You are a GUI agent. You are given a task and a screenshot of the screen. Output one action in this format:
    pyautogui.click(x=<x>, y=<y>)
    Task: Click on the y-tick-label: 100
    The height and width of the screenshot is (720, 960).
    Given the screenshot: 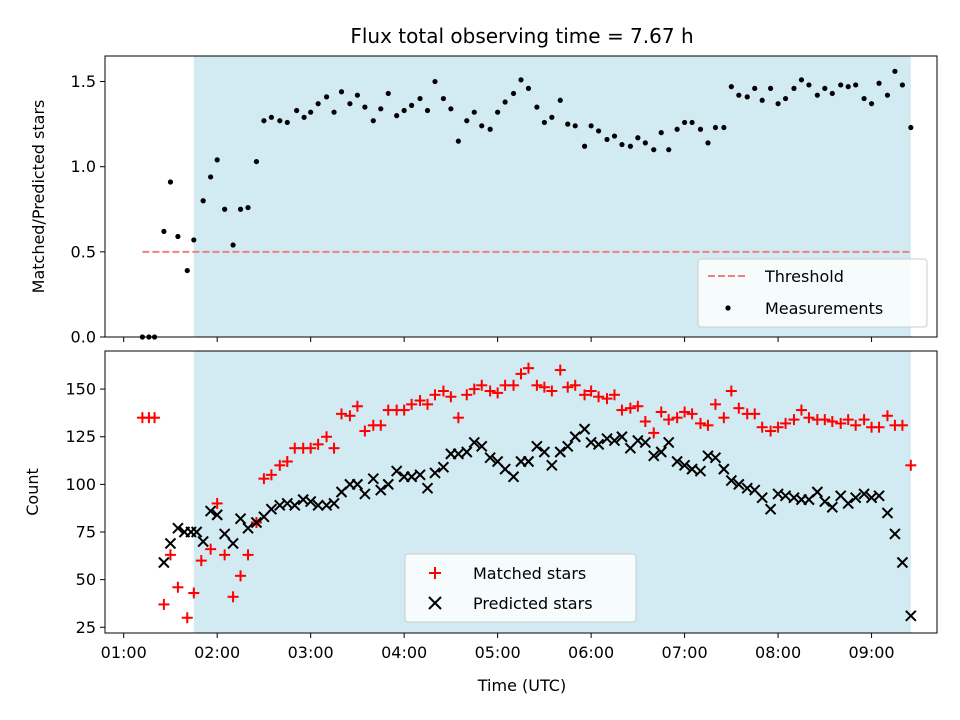 What is the action you would take?
    pyautogui.click(x=80, y=484)
    